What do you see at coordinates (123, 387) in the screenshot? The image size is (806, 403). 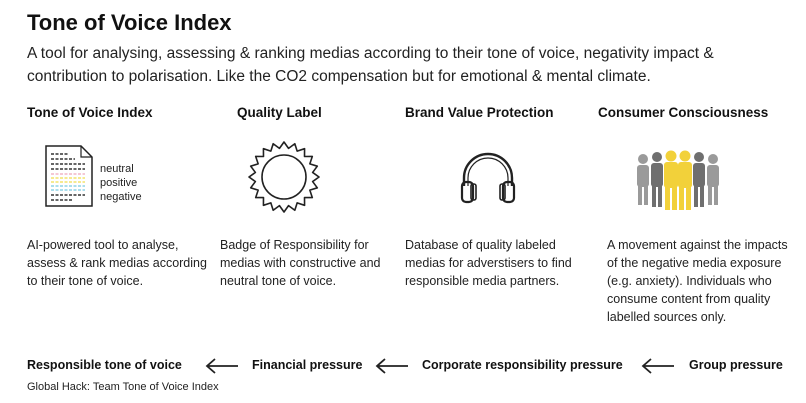 I see `footer-credit: Global Hack: Team Tone of Voice Index` at bounding box center [123, 387].